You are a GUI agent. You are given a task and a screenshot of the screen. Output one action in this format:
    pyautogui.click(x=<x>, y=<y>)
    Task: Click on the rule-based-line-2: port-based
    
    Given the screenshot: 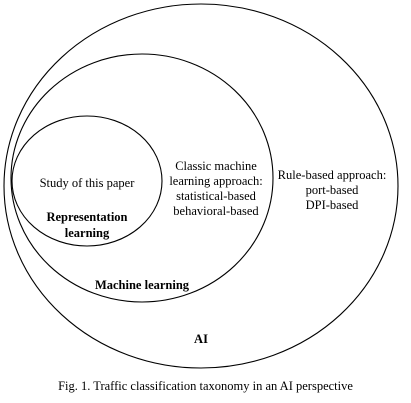 What is the action you would take?
    pyautogui.click(x=333, y=190)
    